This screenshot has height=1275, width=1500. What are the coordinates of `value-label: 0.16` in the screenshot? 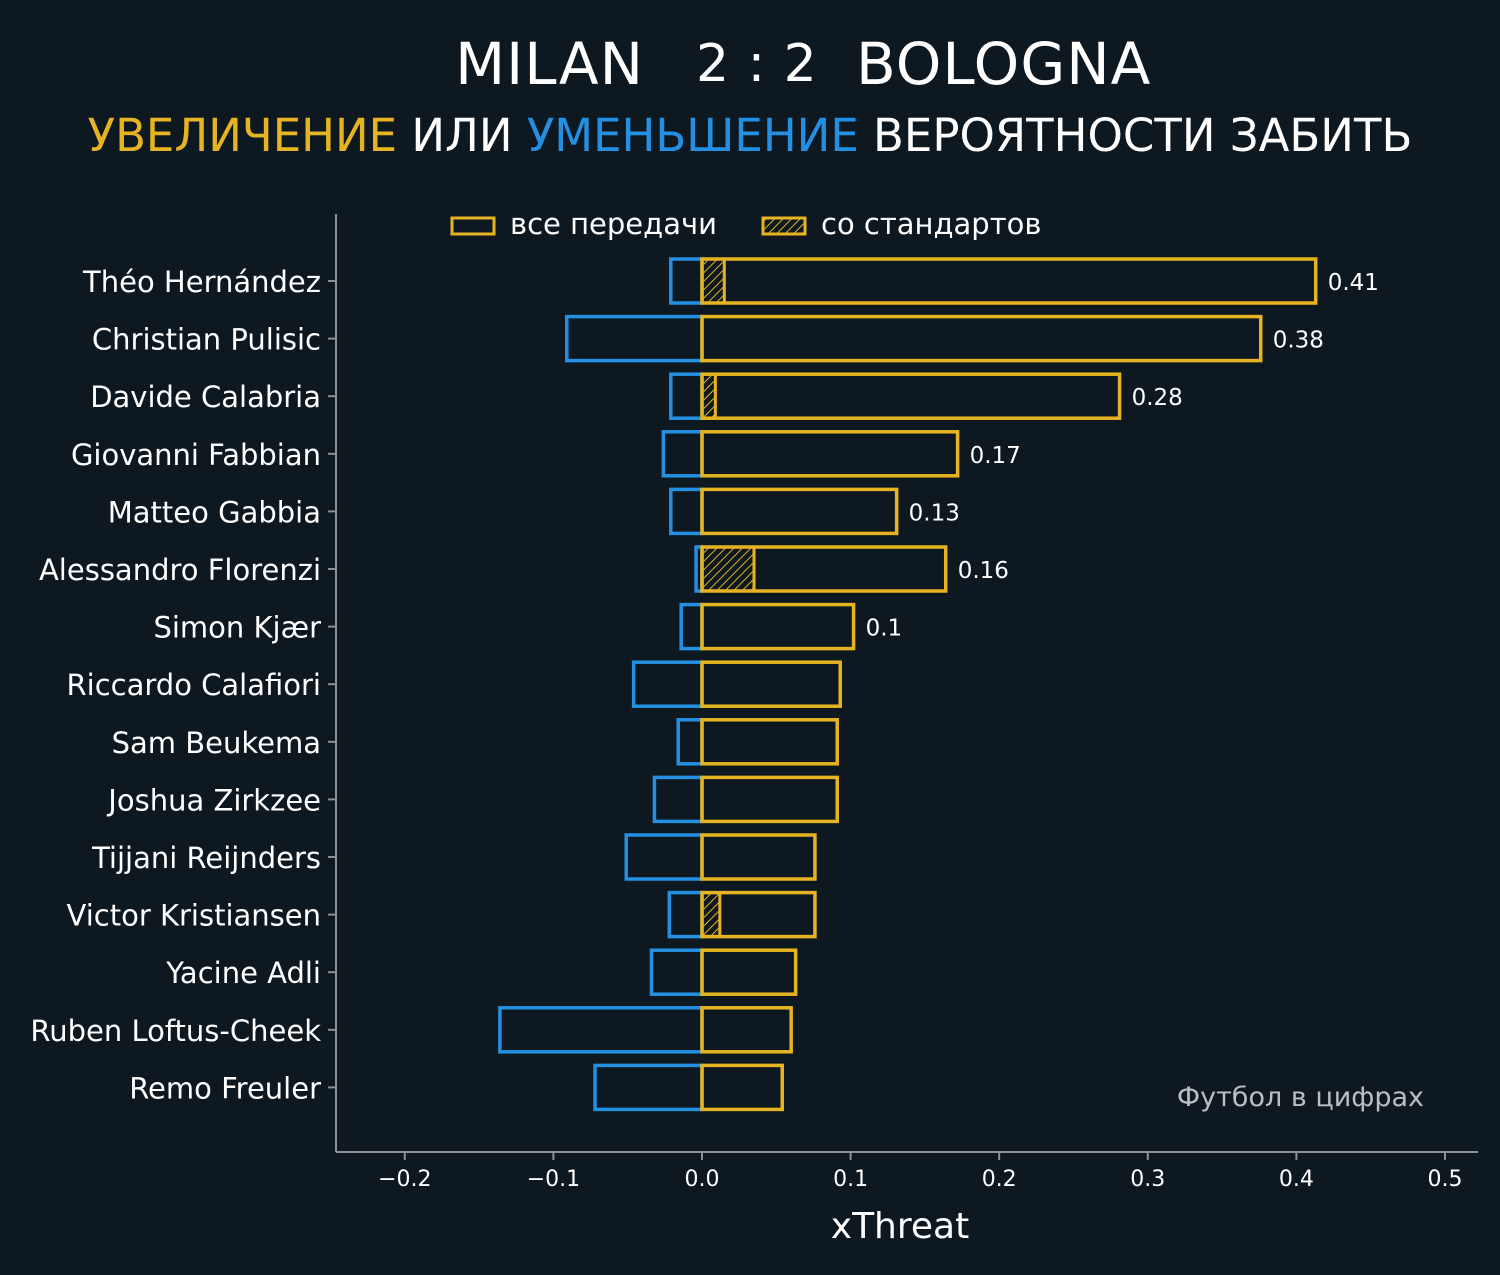 It's located at (983, 571).